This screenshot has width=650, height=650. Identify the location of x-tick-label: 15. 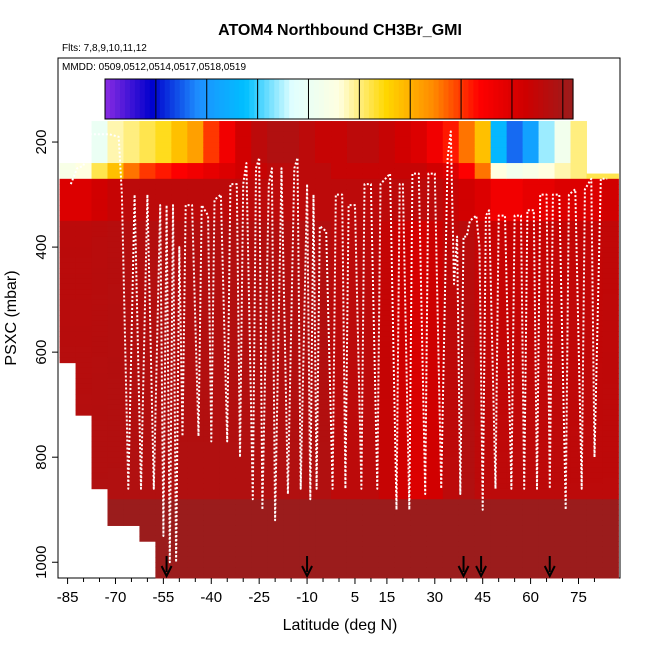
(387, 597).